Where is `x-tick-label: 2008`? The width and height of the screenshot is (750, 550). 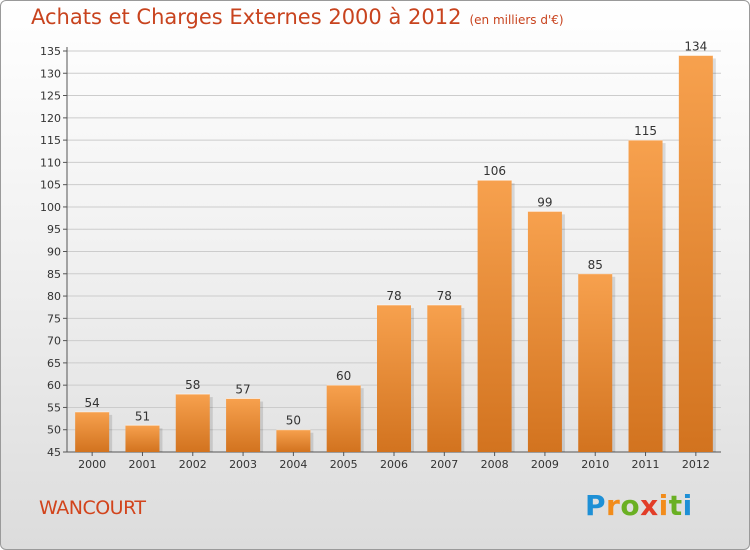 x-tick-label: 2008 is located at coordinates (495, 464).